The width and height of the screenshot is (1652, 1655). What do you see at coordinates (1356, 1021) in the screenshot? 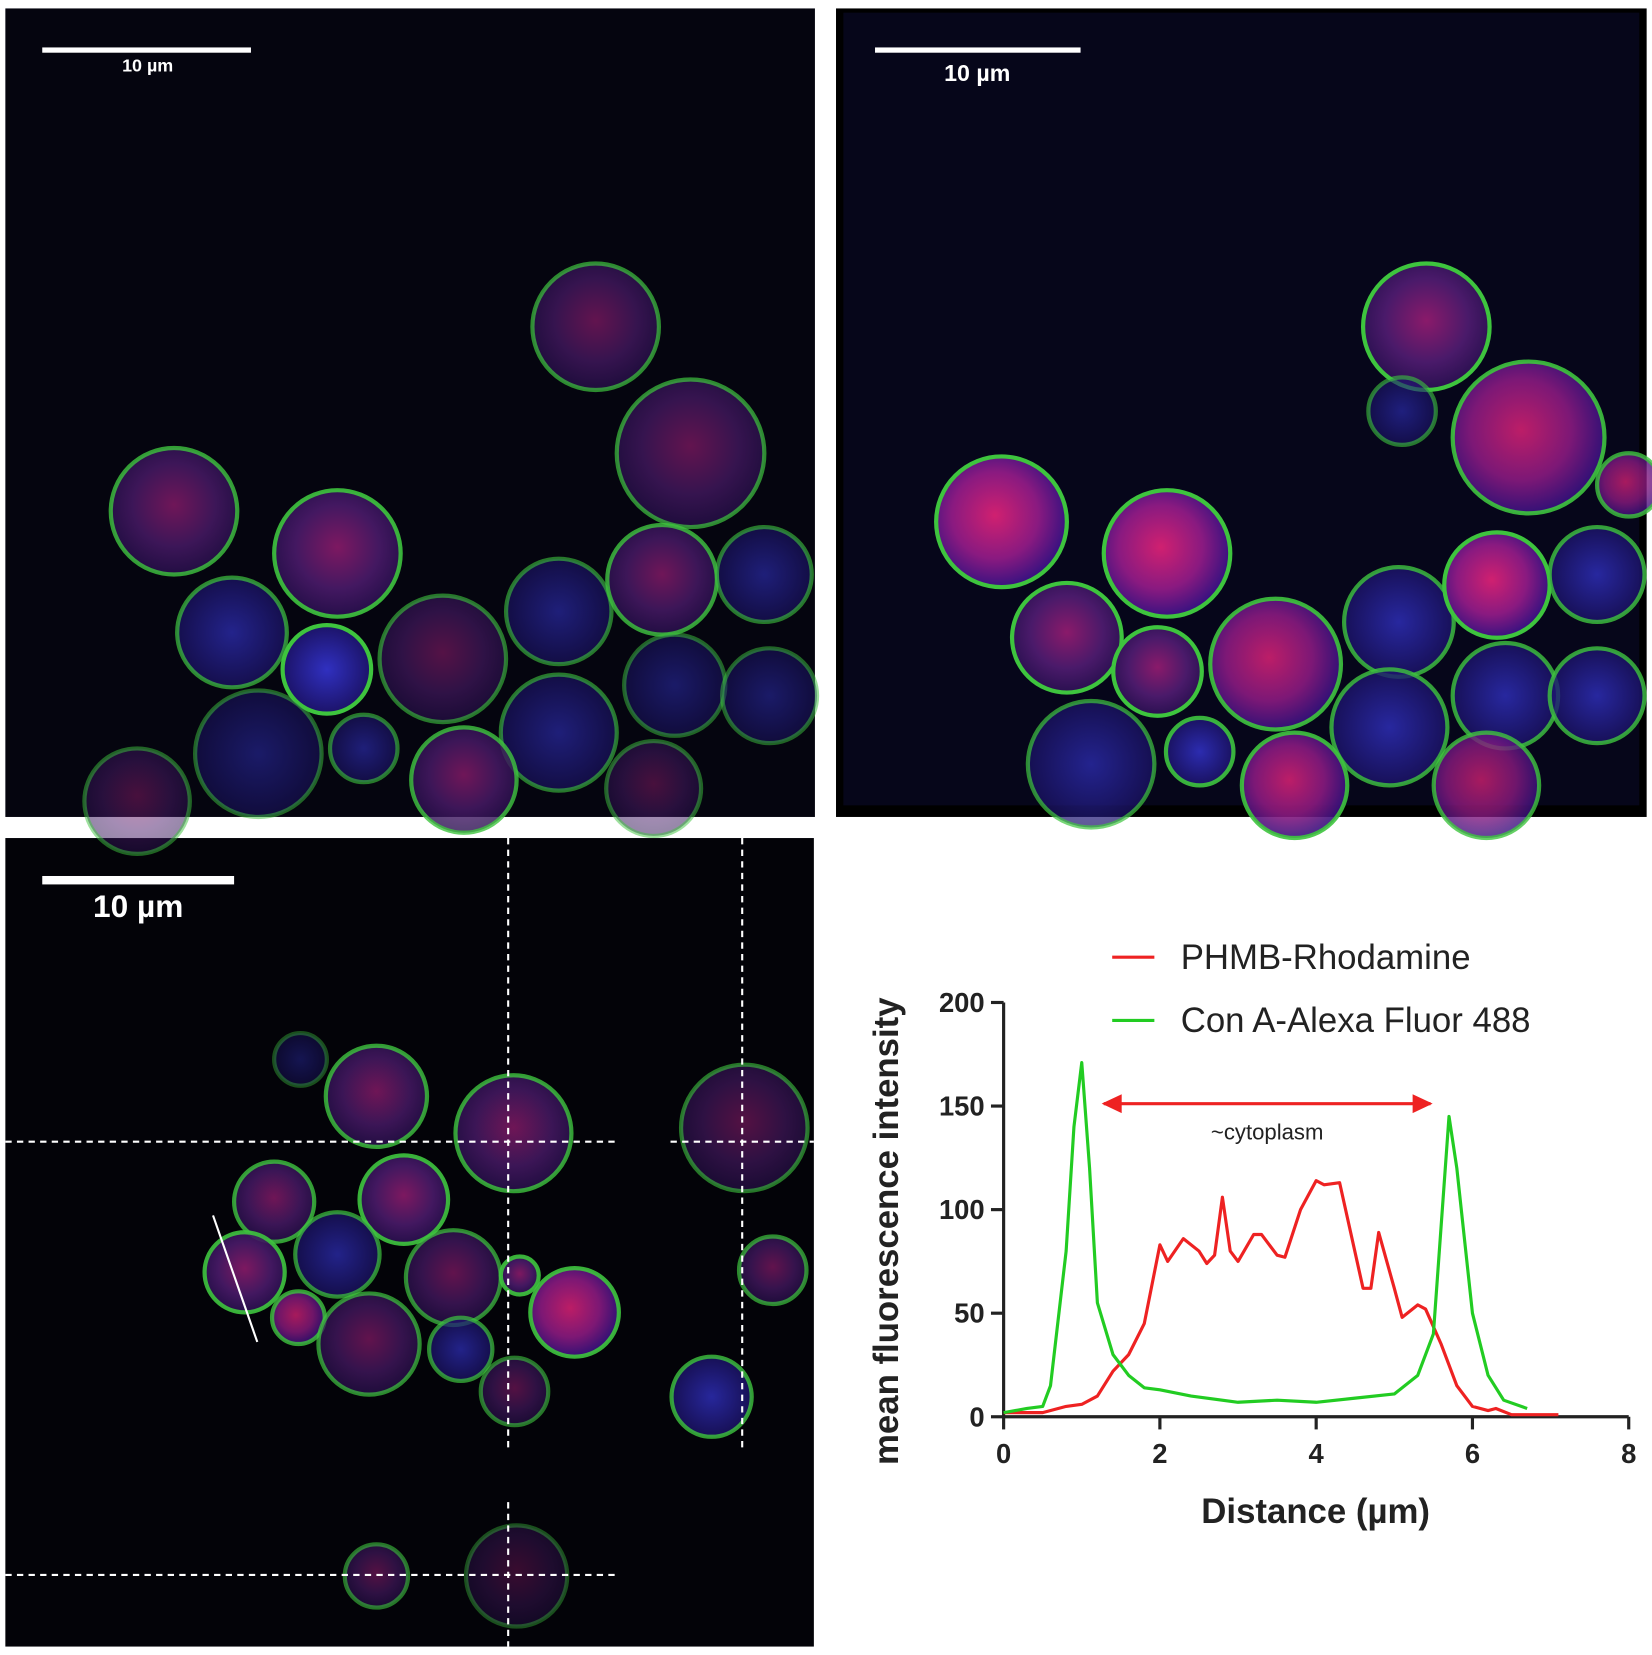
I see `legend-label: Con A-Alexa Fluor 488` at bounding box center [1356, 1021].